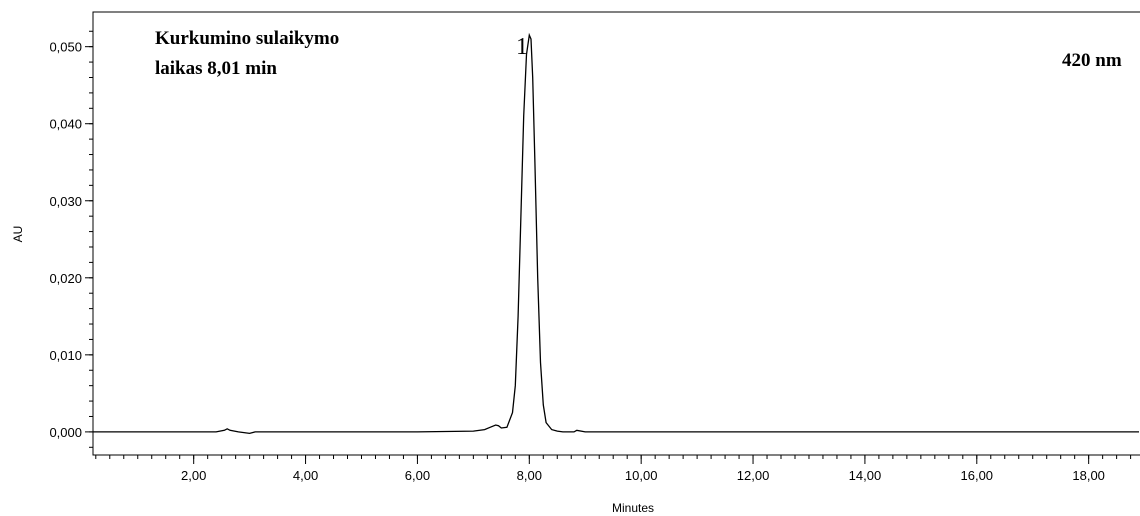 This screenshot has width=1140, height=516. I want to click on y-tick-label: 0,050, so click(65, 47).